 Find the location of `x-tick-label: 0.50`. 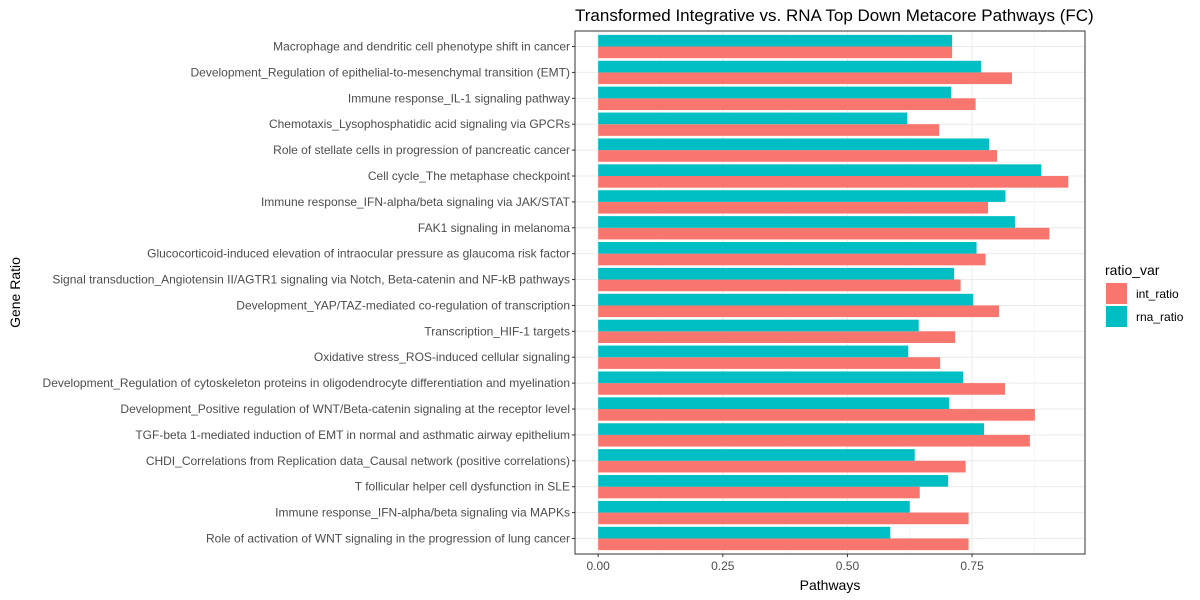

x-tick-label: 0.50 is located at coordinates (848, 566).